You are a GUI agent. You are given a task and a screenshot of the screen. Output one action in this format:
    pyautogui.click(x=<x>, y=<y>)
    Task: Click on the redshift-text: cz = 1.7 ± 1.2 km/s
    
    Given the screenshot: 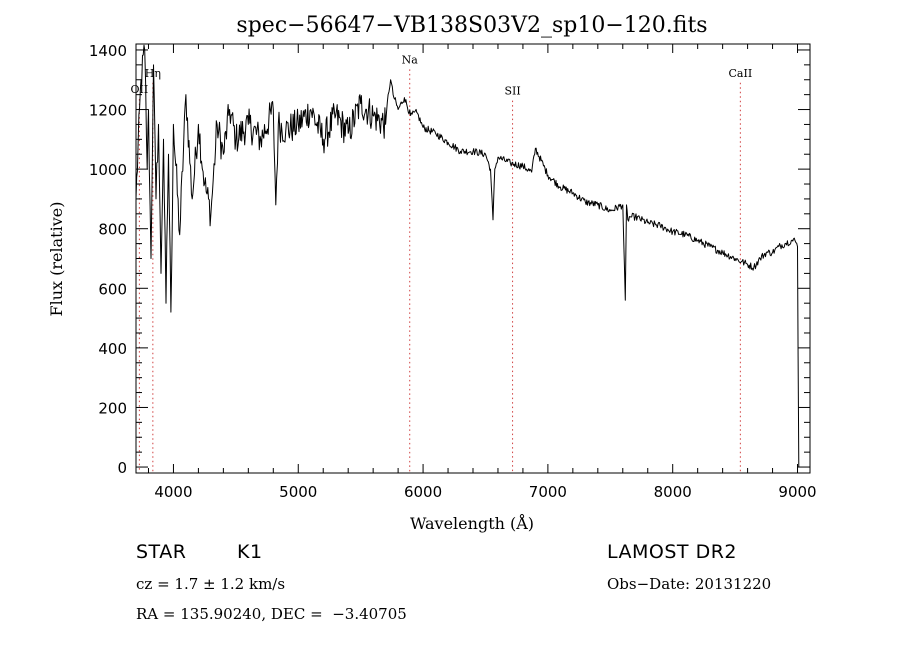 What is the action you would take?
    pyautogui.click(x=211, y=584)
    